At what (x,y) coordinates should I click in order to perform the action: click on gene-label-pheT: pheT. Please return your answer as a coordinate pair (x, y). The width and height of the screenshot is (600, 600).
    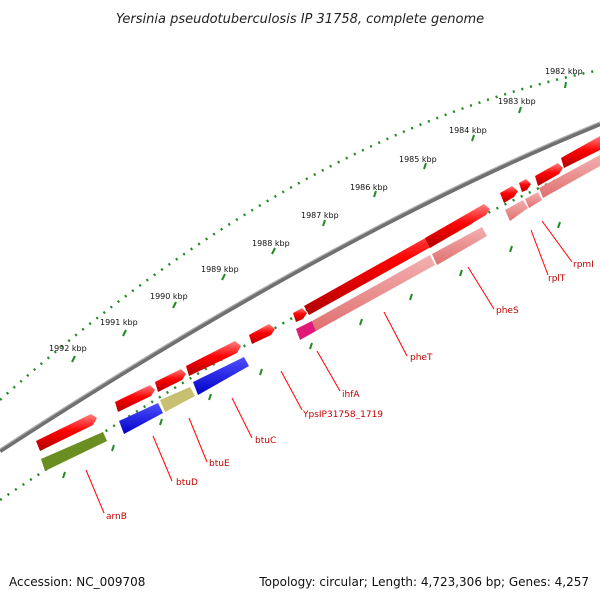
    Looking at the image, I should click on (421, 358).